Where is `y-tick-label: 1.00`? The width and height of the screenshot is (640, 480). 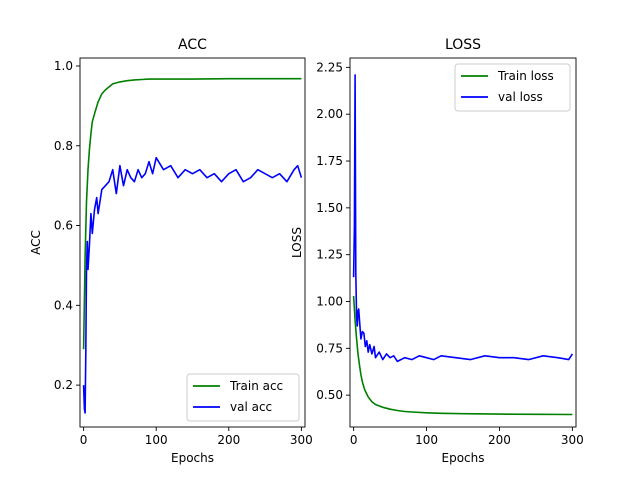
y-tick-label: 1.00 is located at coordinates (329, 302).